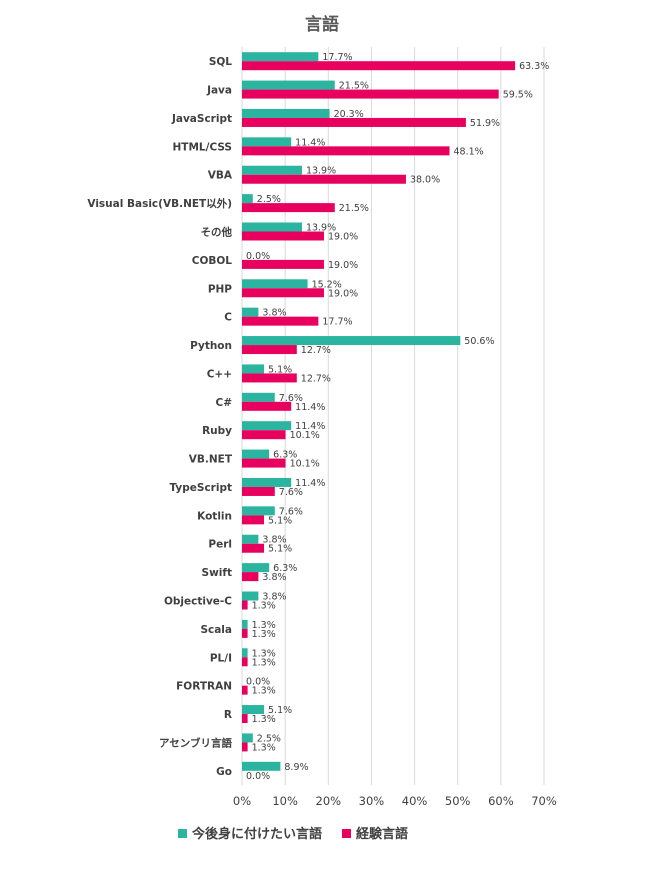 The height and width of the screenshot is (873, 650). Describe the element at coordinates (280, 549) in the screenshot. I see `data-label-experienced: 5.1%` at that location.